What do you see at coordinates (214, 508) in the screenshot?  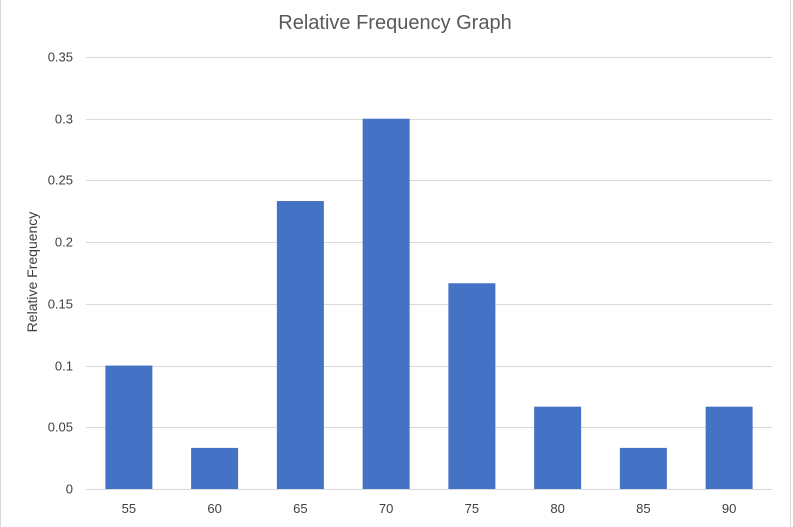 I see `x-tick-label: 60` at bounding box center [214, 508].